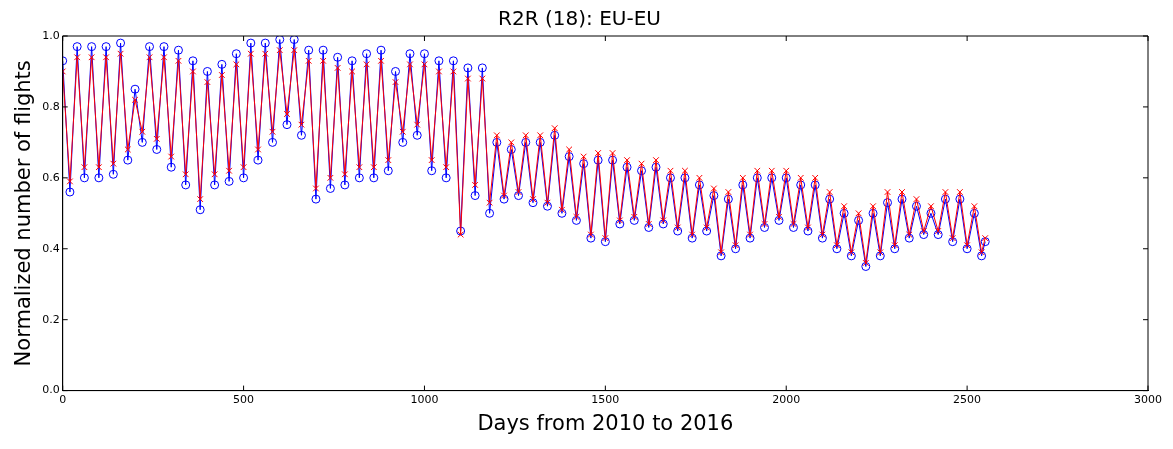 The image size is (1173, 449). I want to click on x-tick-label: 2500, so click(967, 400).